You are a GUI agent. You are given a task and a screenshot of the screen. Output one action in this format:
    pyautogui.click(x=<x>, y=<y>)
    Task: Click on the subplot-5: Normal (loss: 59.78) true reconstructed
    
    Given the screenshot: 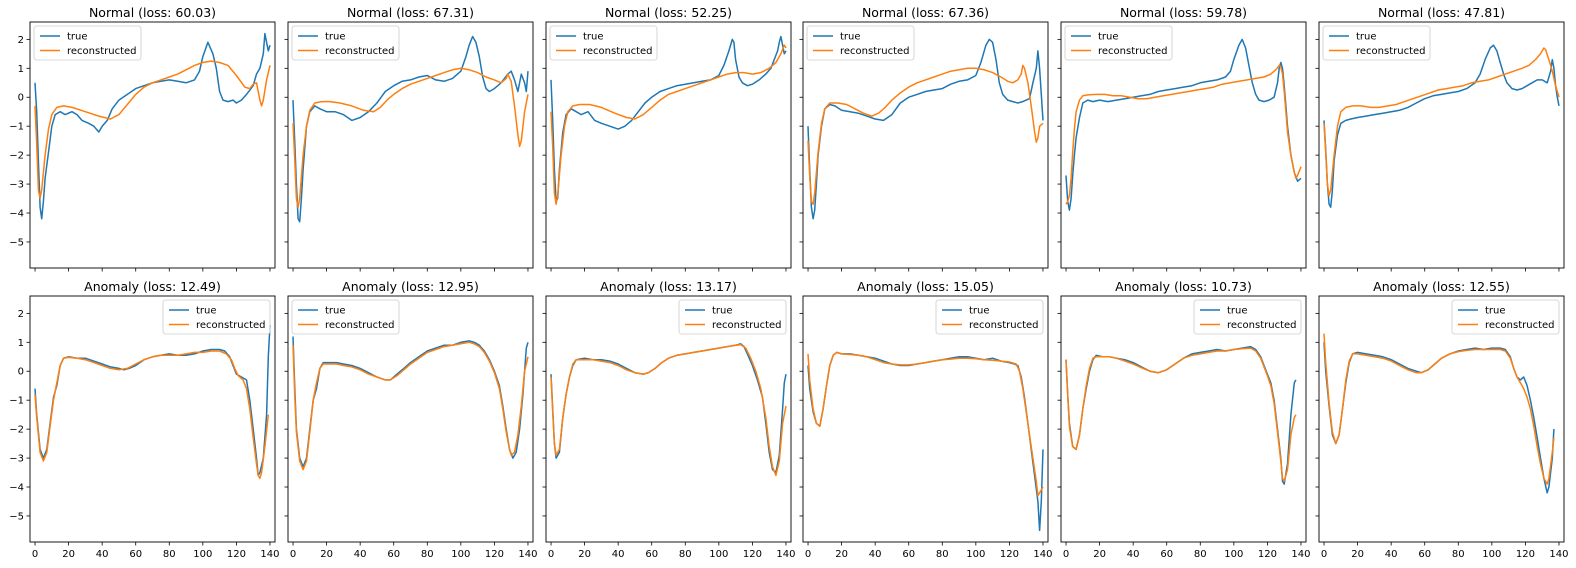 What is the action you would take?
    pyautogui.click(x=1182, y=138)
    